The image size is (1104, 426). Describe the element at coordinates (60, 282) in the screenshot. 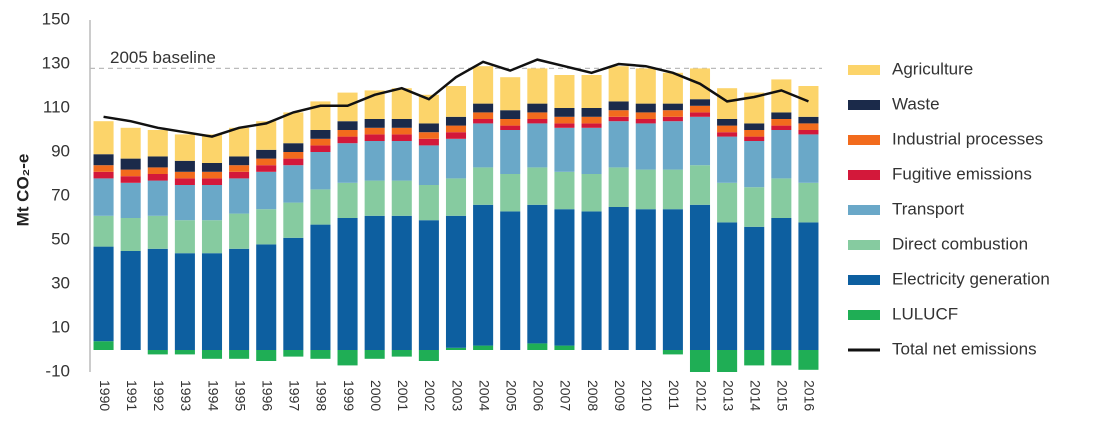

I see `y-tick-label: 30` at that location.